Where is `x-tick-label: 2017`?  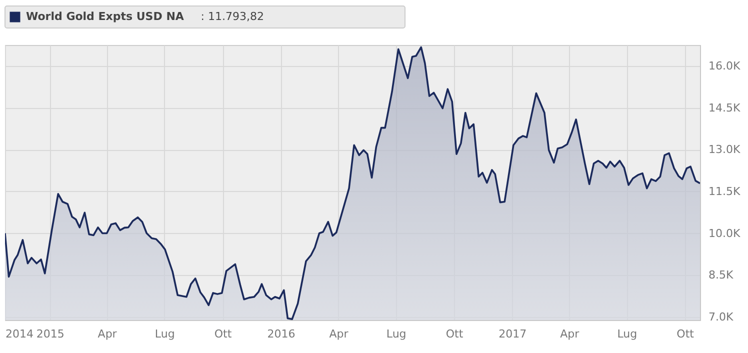
x-tick-label: 2017 is located at coordinates (512, 334).